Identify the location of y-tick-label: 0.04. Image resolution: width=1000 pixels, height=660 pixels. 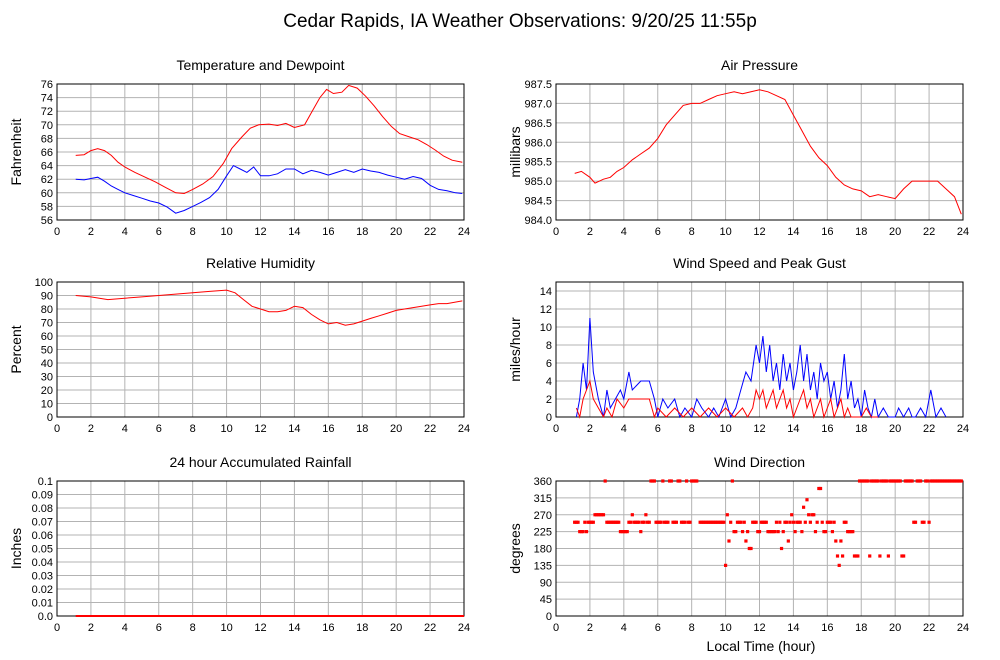
(42, 563).